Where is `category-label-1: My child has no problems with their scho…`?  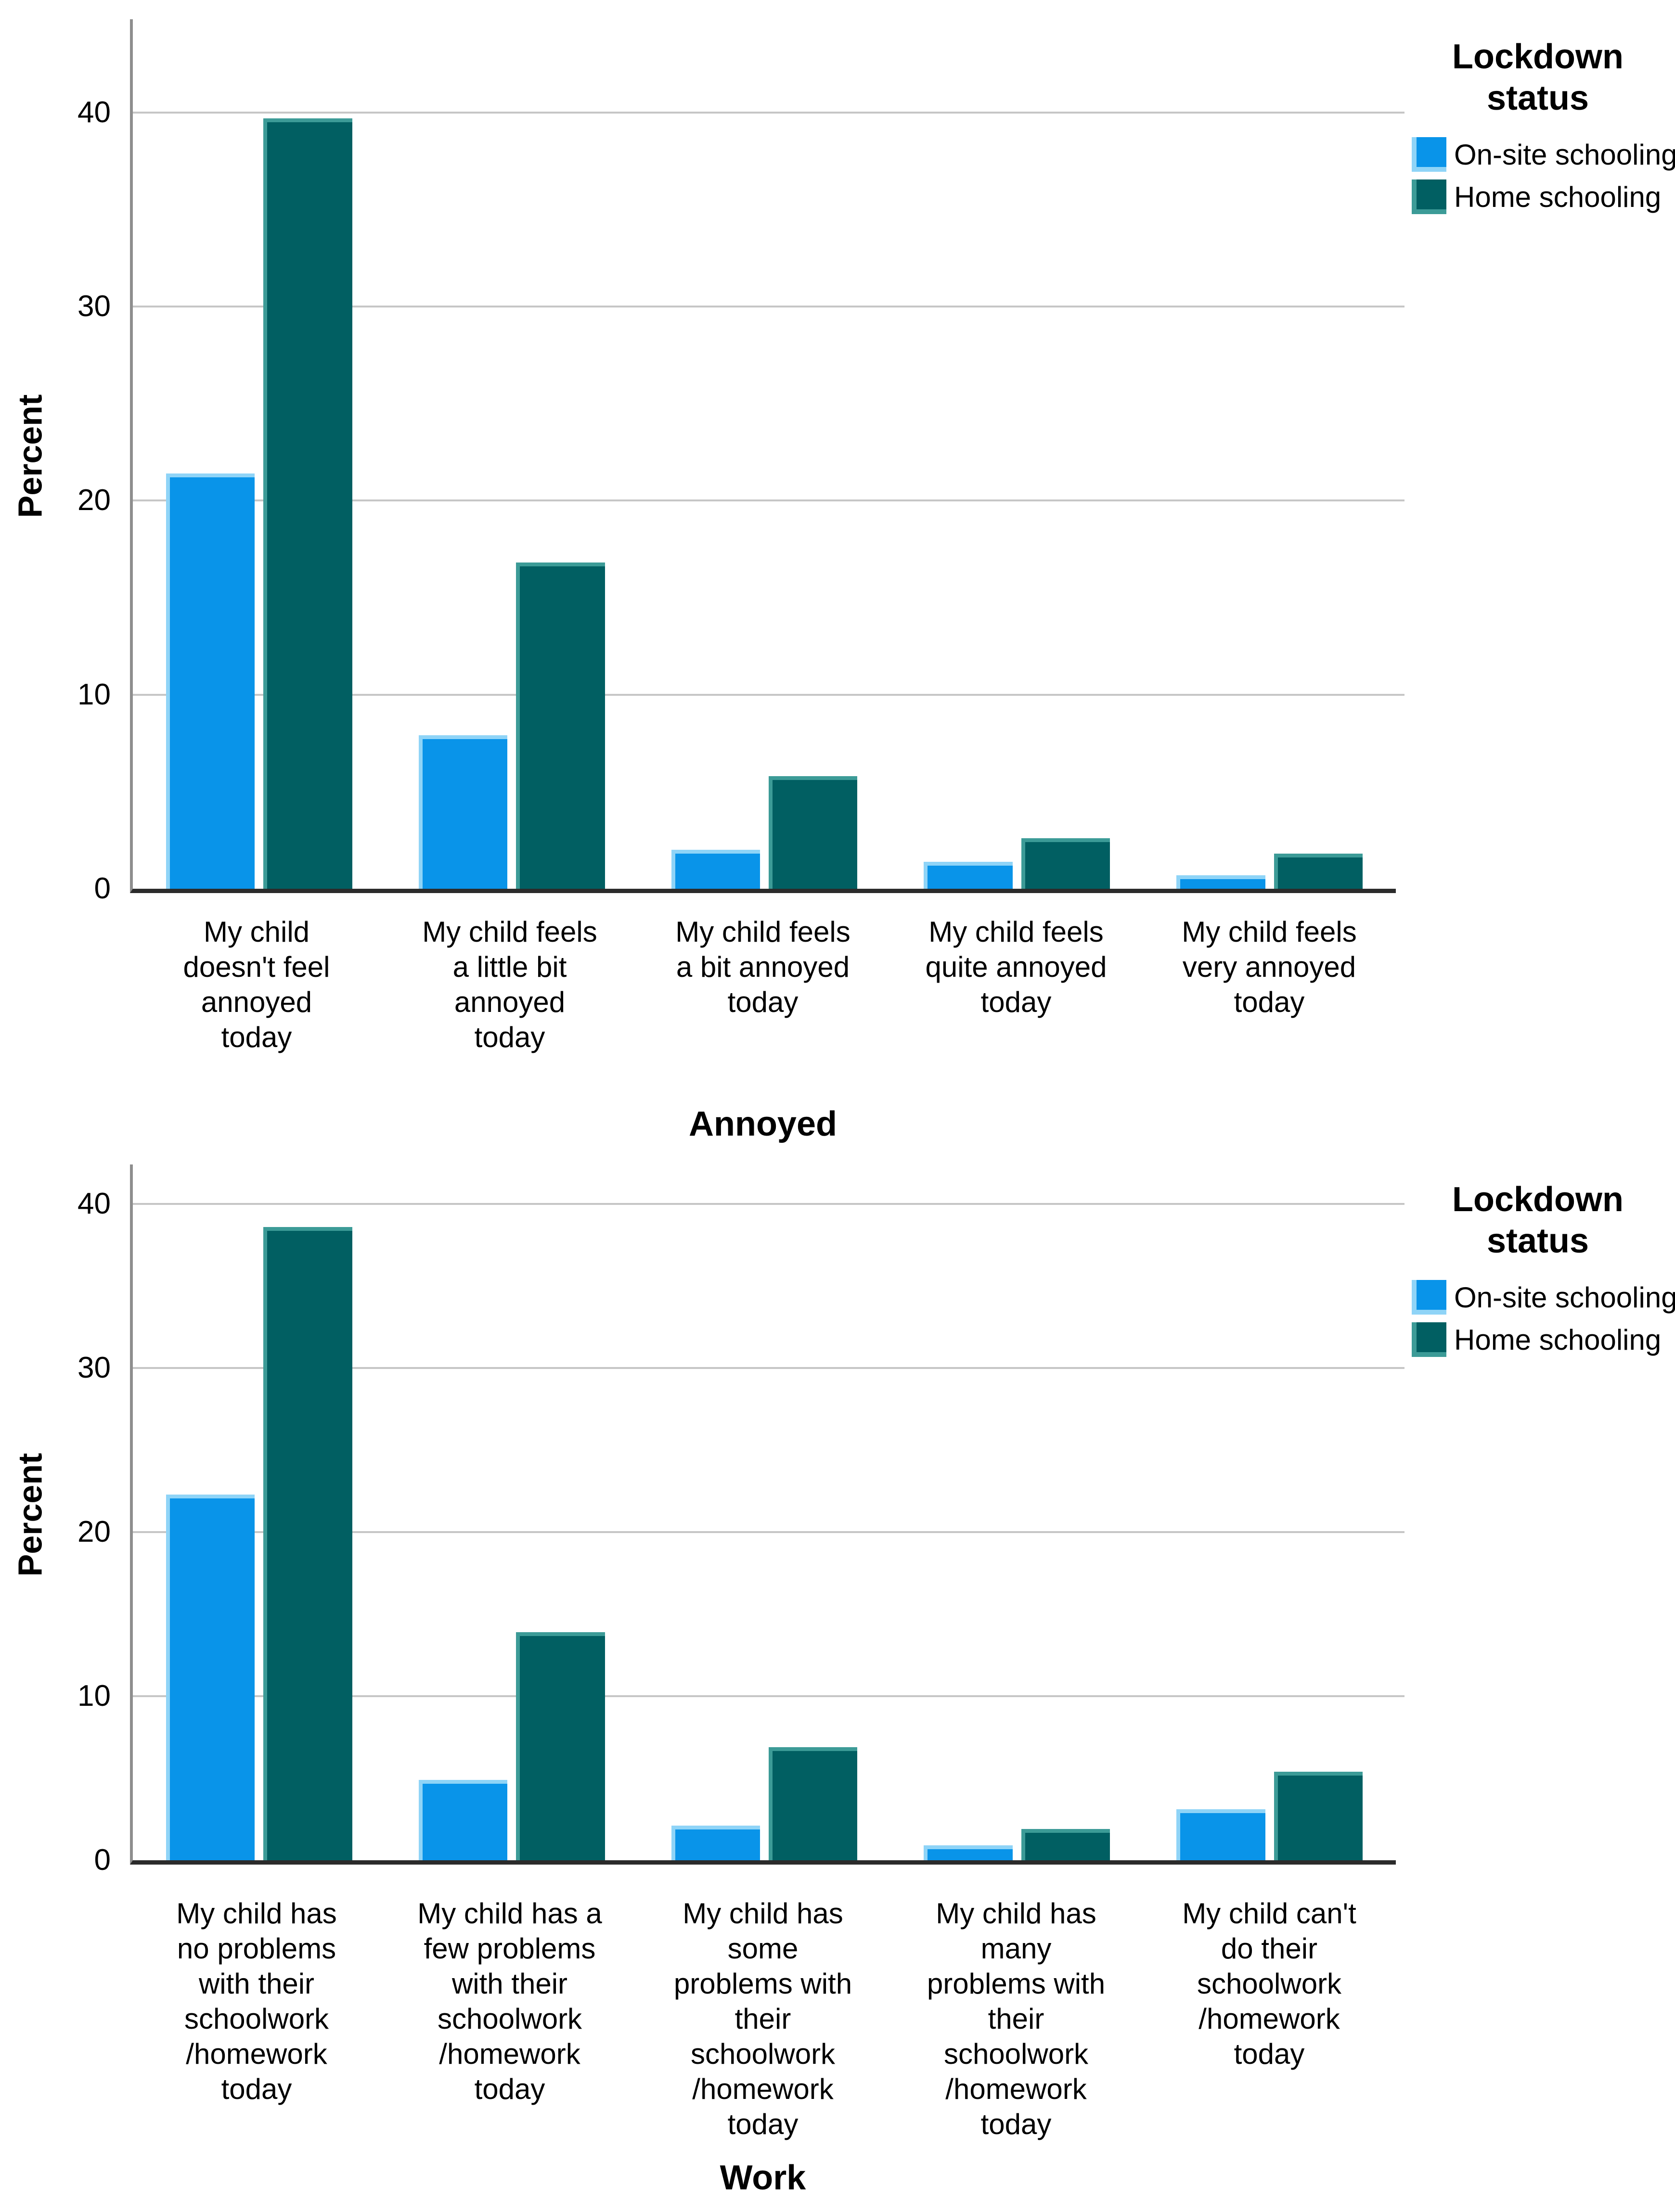
category-label-1: My child has no problems with their scho… is located at coordinates (257, 2001).